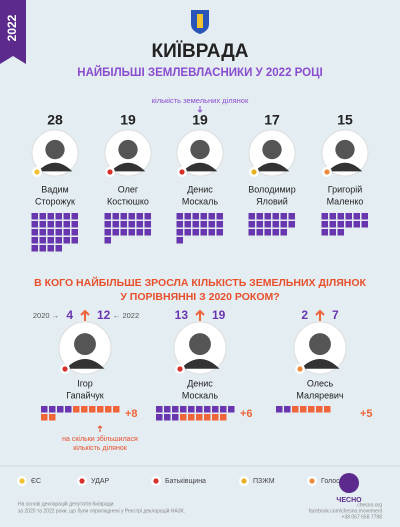  I want to click on to-label: ← 2022, so click(126, 315).